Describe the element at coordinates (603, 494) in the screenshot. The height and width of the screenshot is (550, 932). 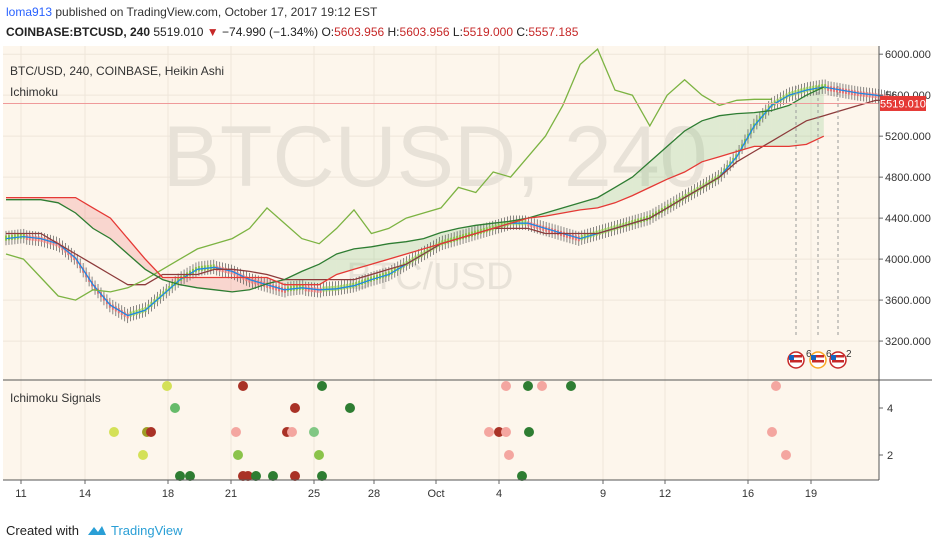
I see `time-tick-label: 9` at that location.